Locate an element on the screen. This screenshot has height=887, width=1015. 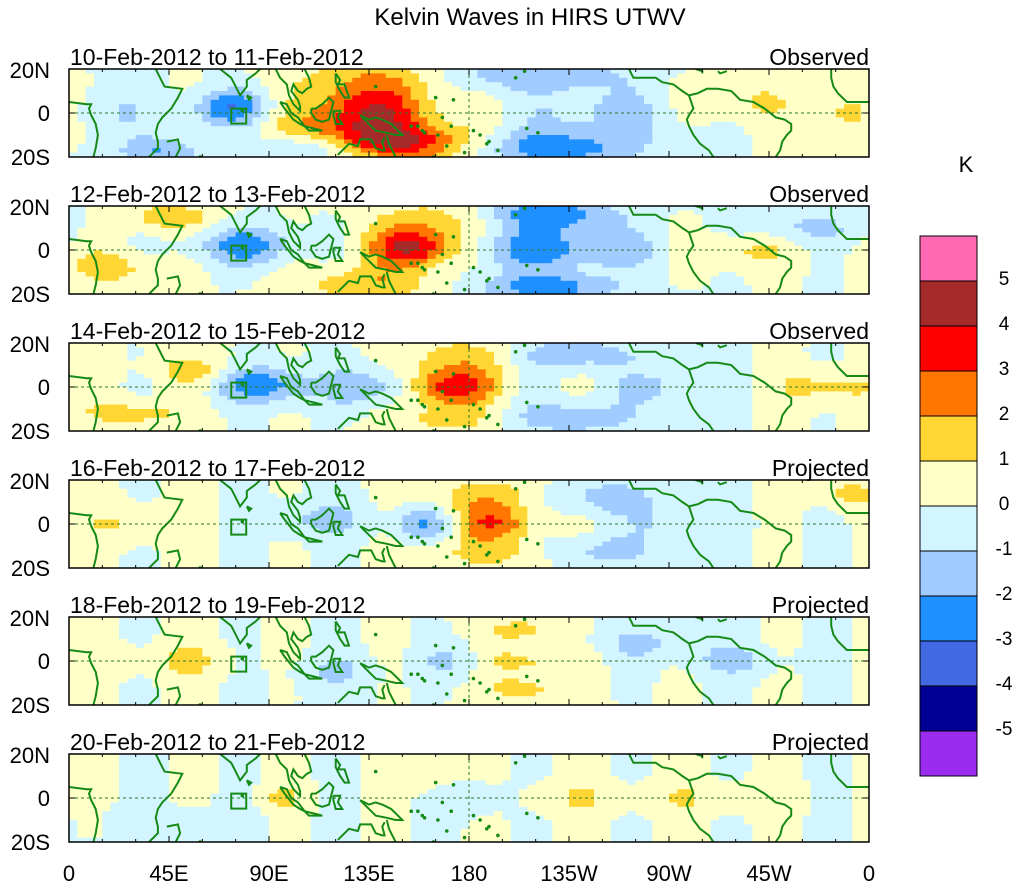
x-axis: 0 45E 90E 135E 180 135W 90W 45W 0 is located at coordinates (469, 873).